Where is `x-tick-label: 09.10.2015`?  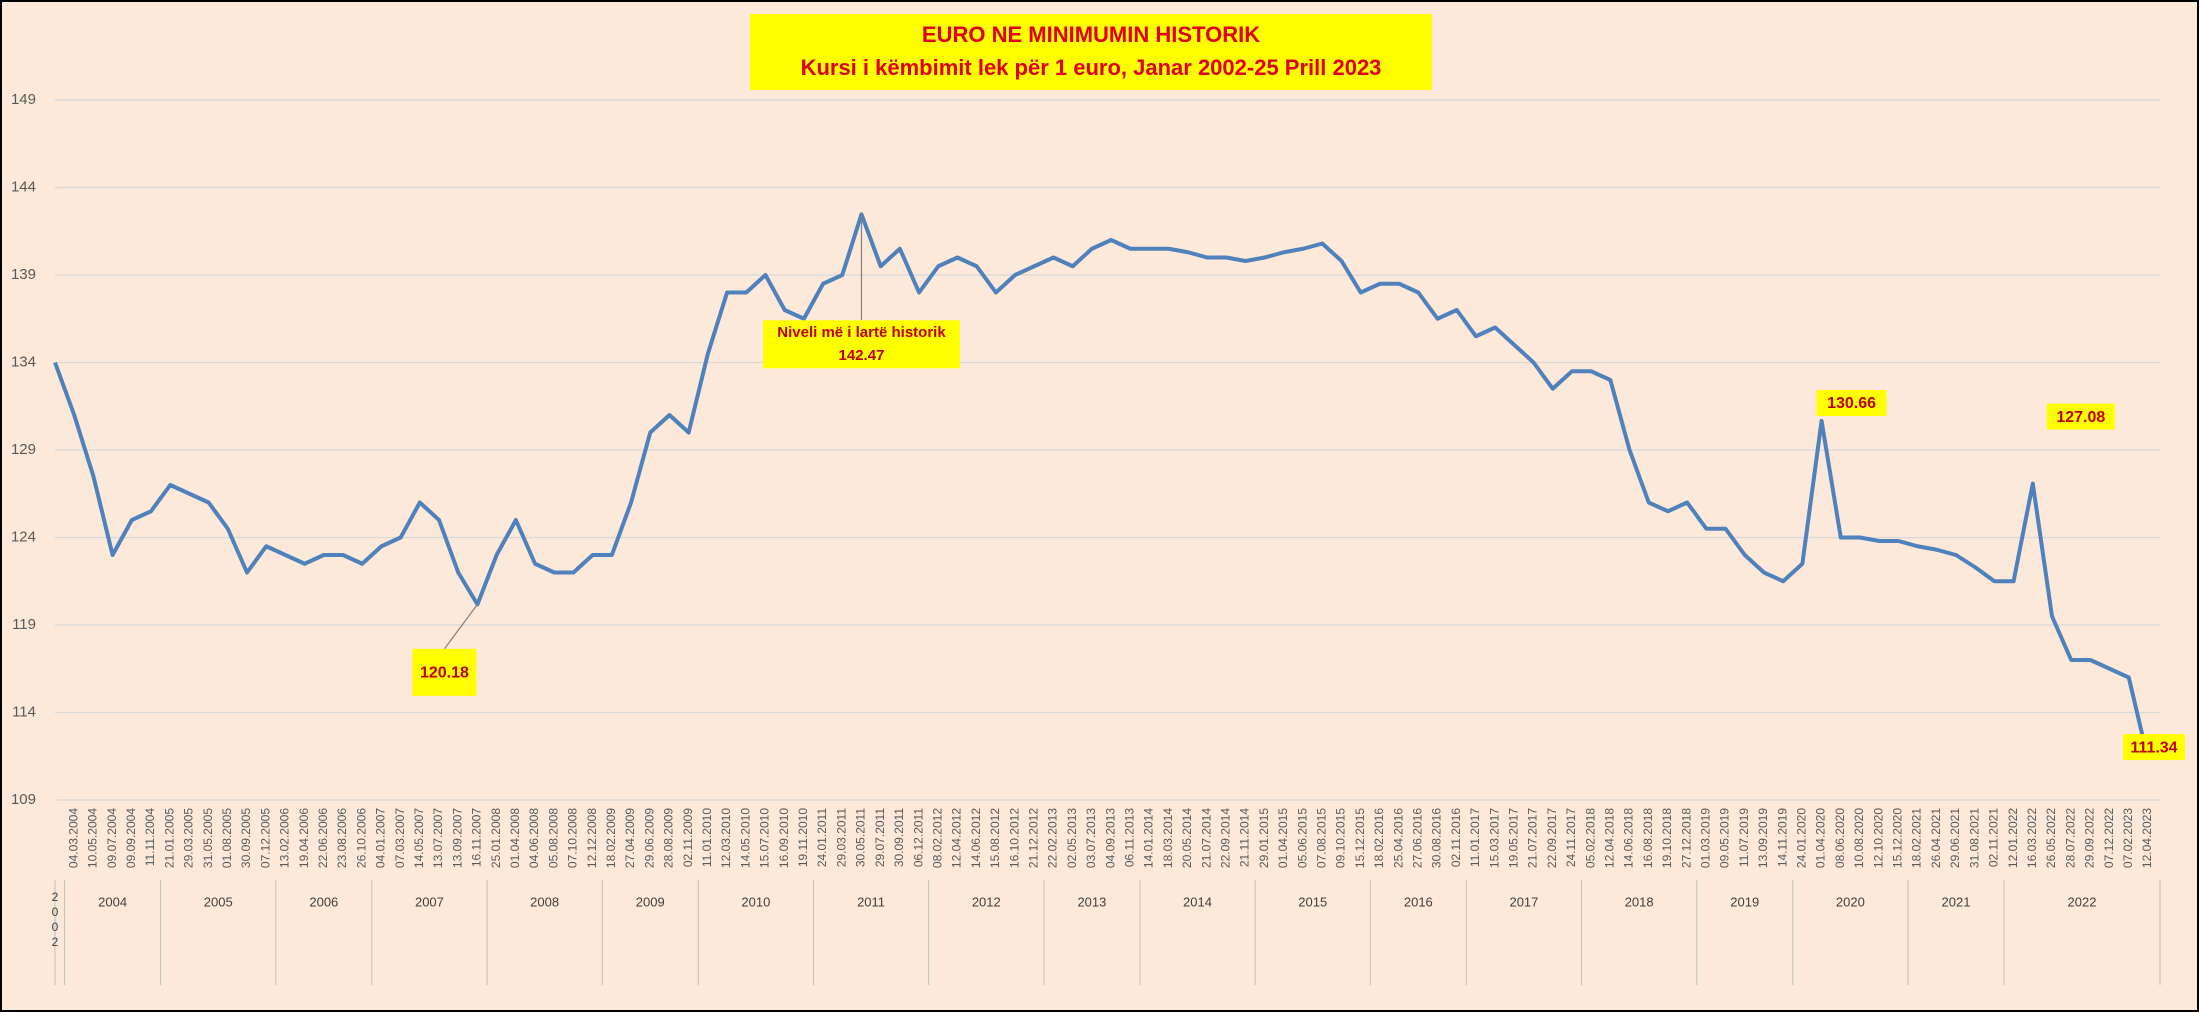
x-tick-label: 09.10.2015 is located at coordinates (1341, 838).